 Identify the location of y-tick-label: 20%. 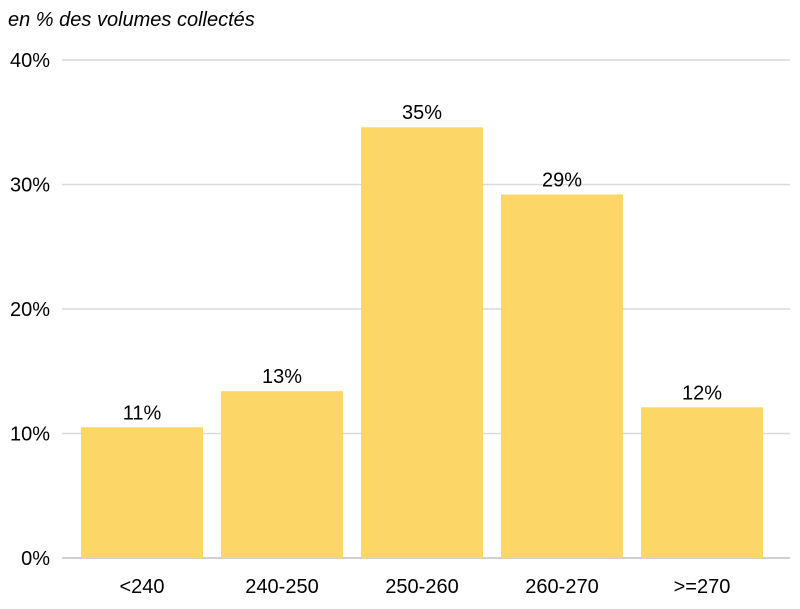
(30, 310).